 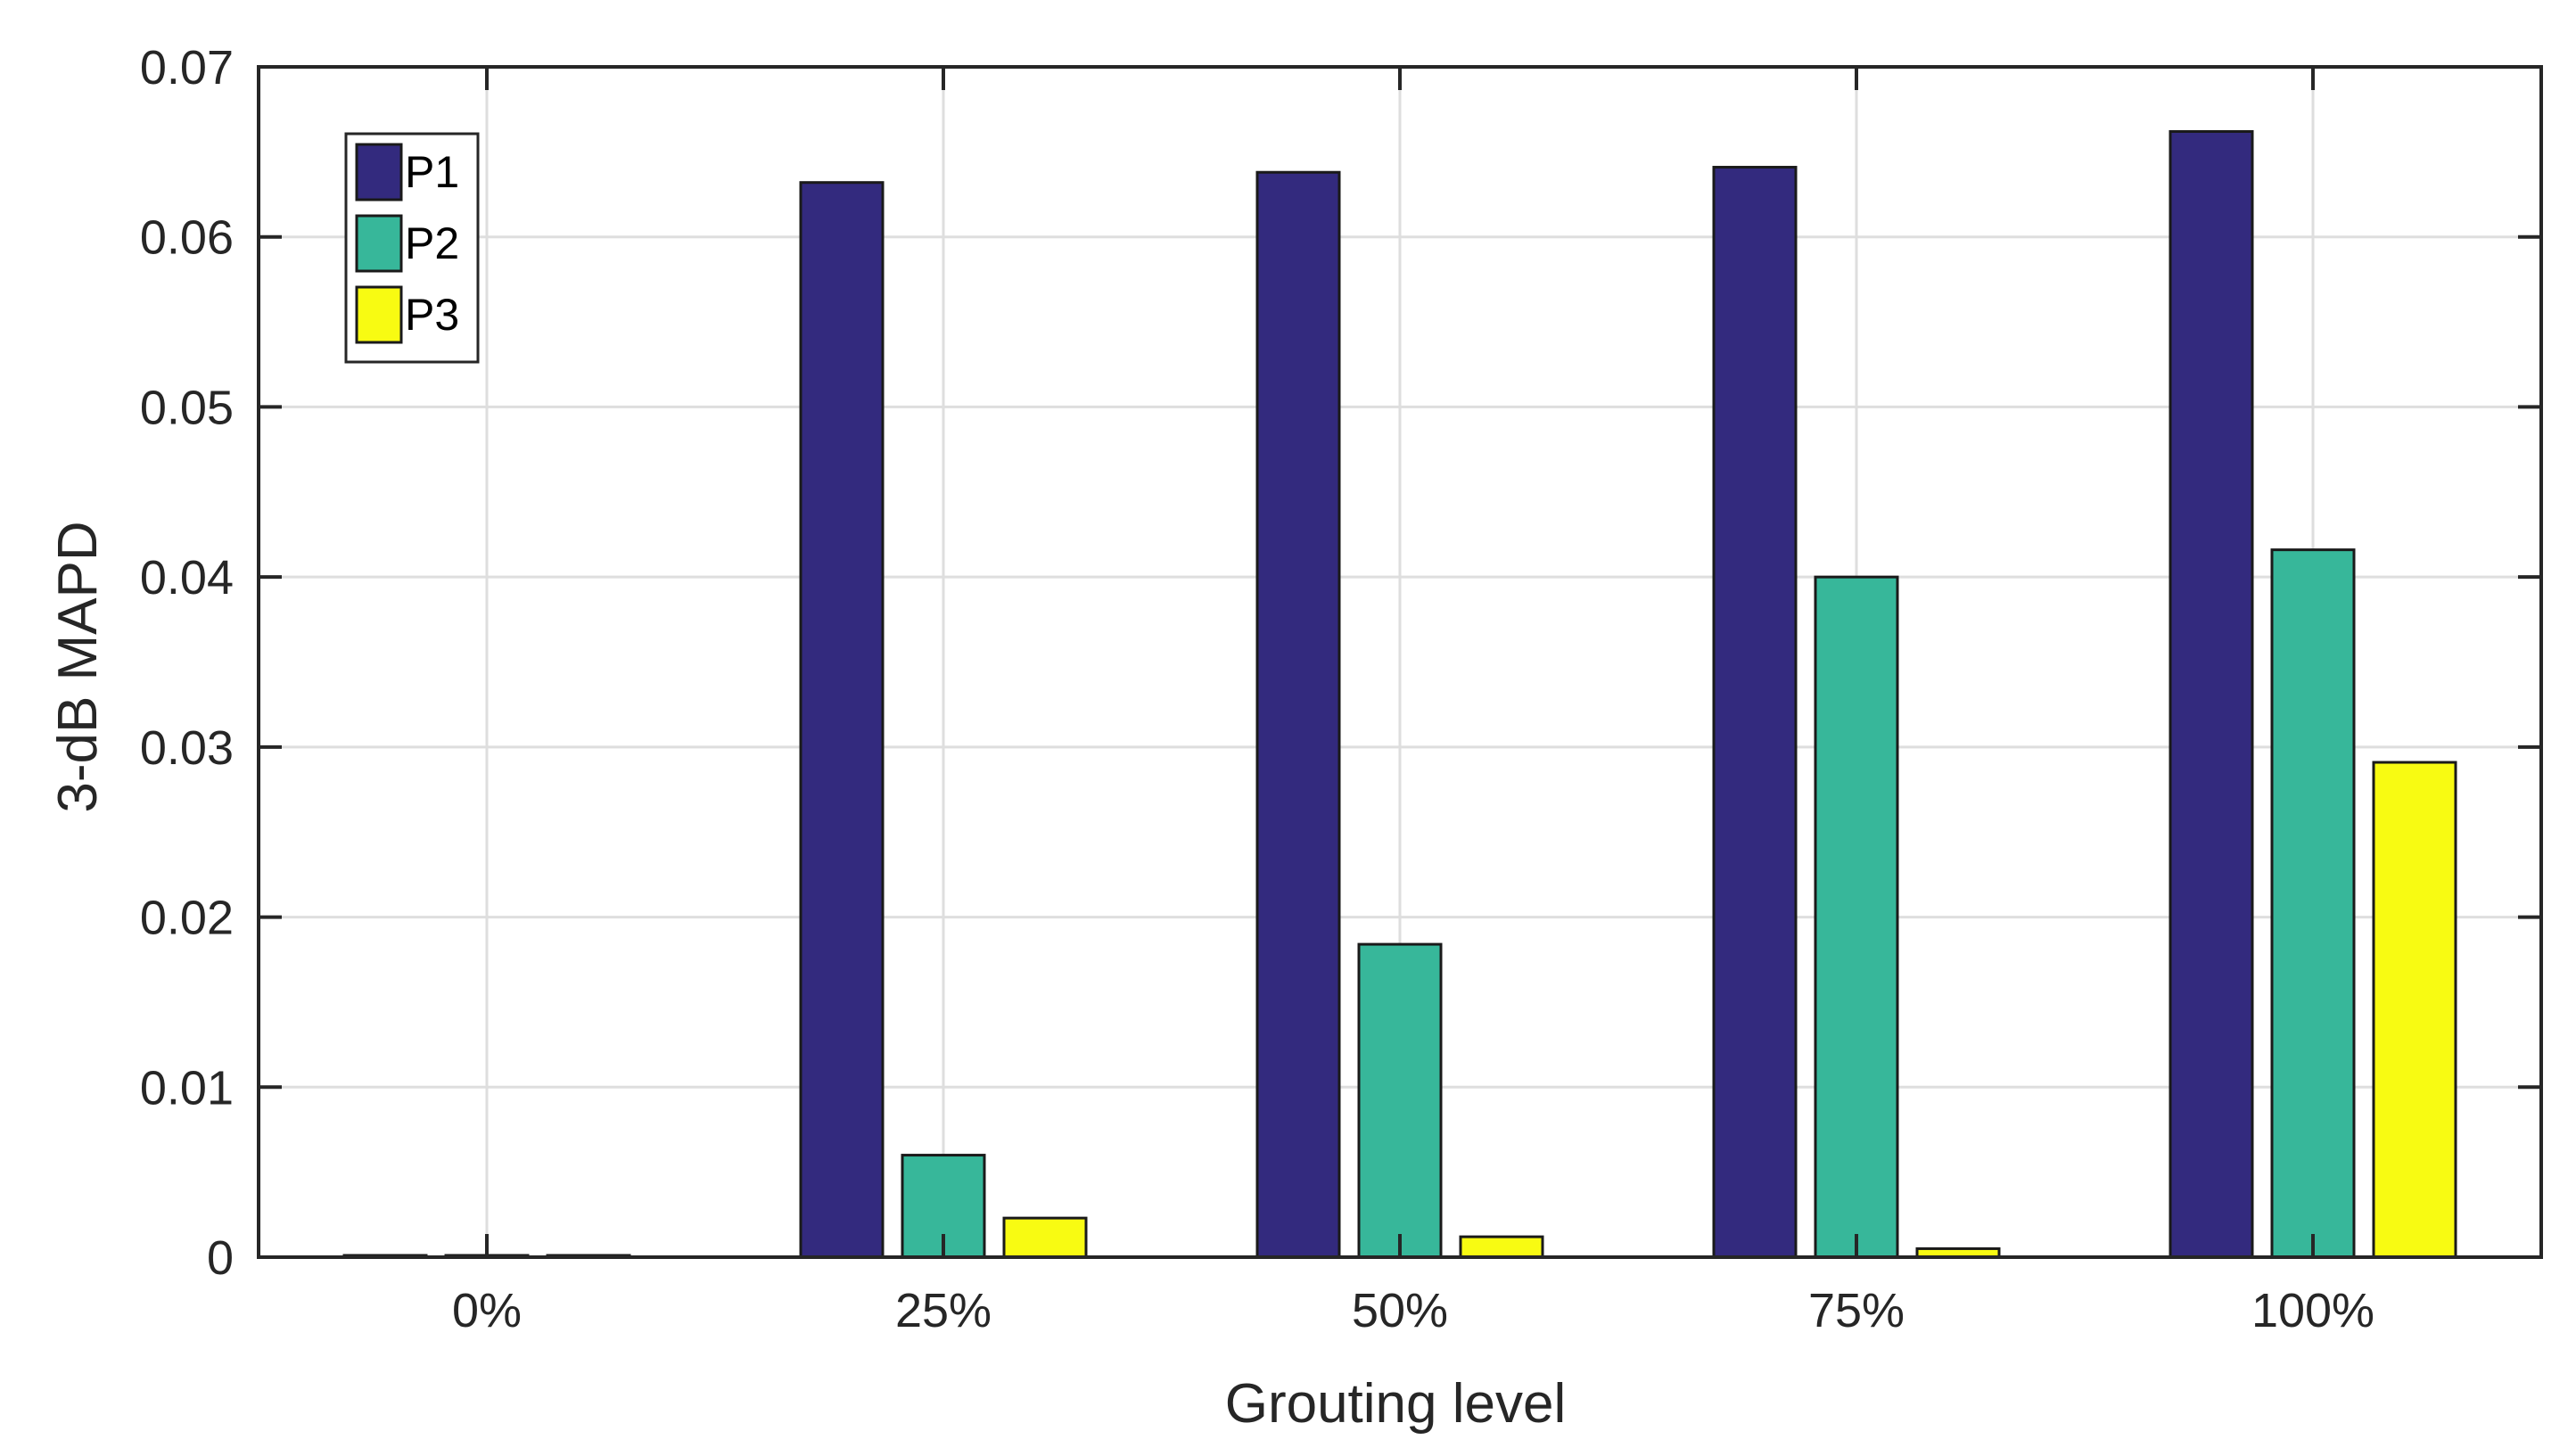 What do you see at coordinates (1396, 1404) in the screenshot?
I see `x-axis-title: Grouting level` at bounding box center [1396, 1404].